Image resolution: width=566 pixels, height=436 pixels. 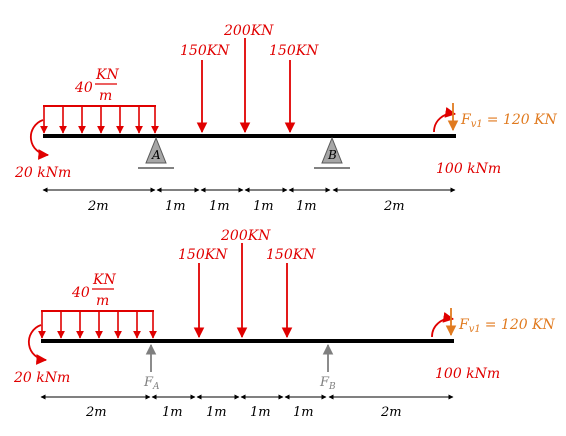 I want to click on upper-dim-5: 1m, so click(x=306, y=206).